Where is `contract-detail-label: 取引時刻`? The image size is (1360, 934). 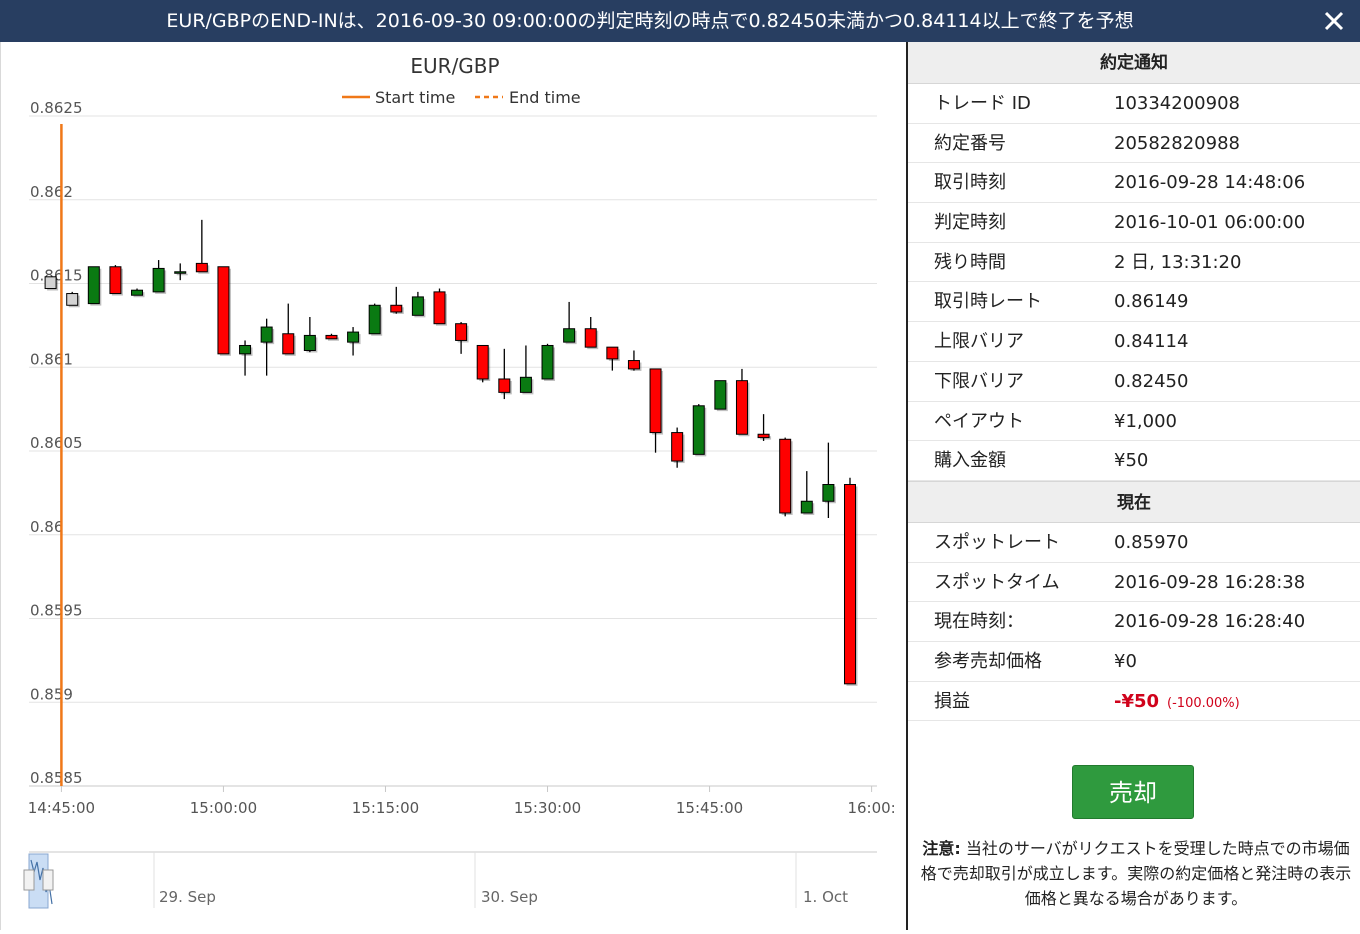
contract-detail-label: 取引時刻 is located at coordinates (970, 183).